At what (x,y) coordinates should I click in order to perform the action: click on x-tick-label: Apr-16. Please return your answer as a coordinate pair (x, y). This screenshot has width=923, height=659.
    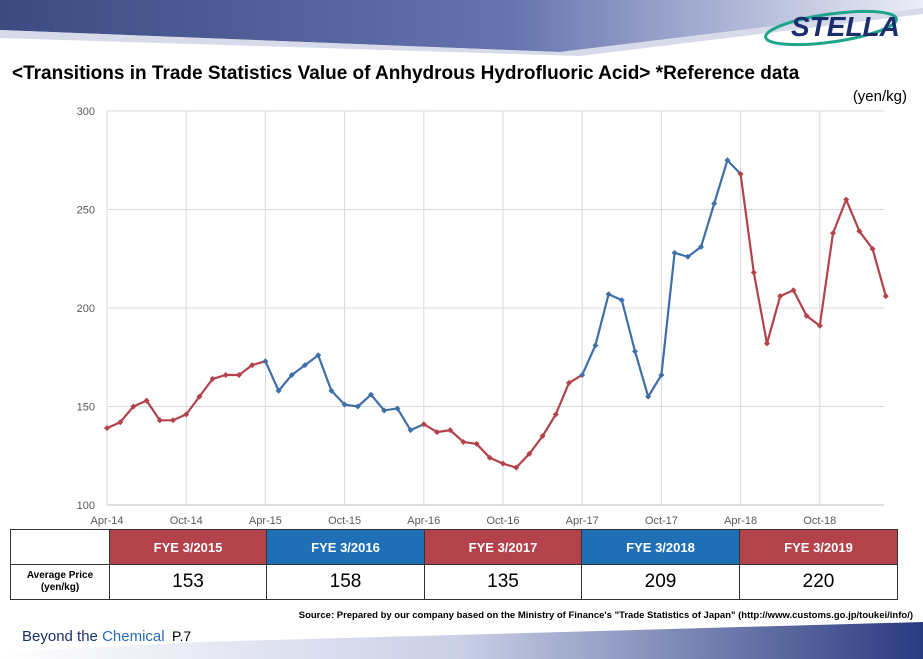
    Looking at the image, I should click on (423, 521).